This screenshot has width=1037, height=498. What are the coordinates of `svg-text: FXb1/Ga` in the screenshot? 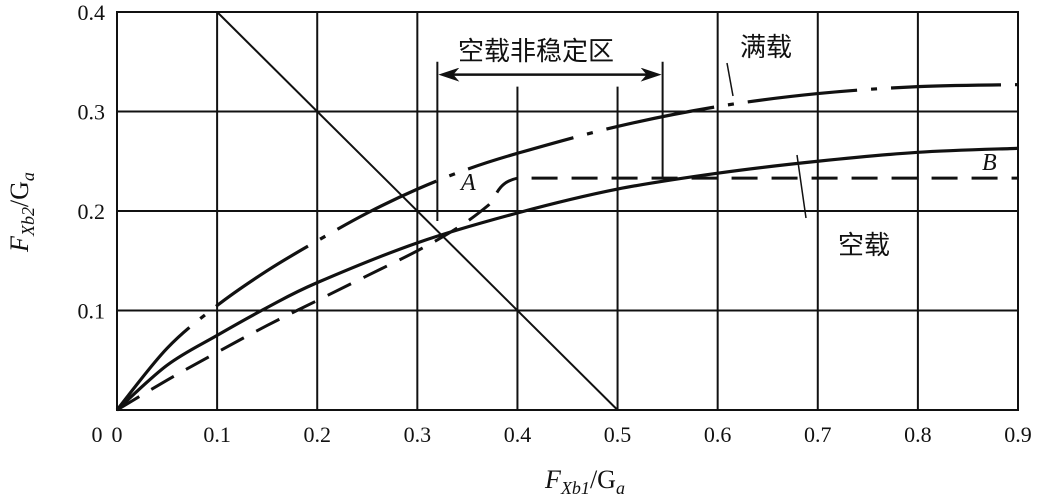 It's located at (584, 481).